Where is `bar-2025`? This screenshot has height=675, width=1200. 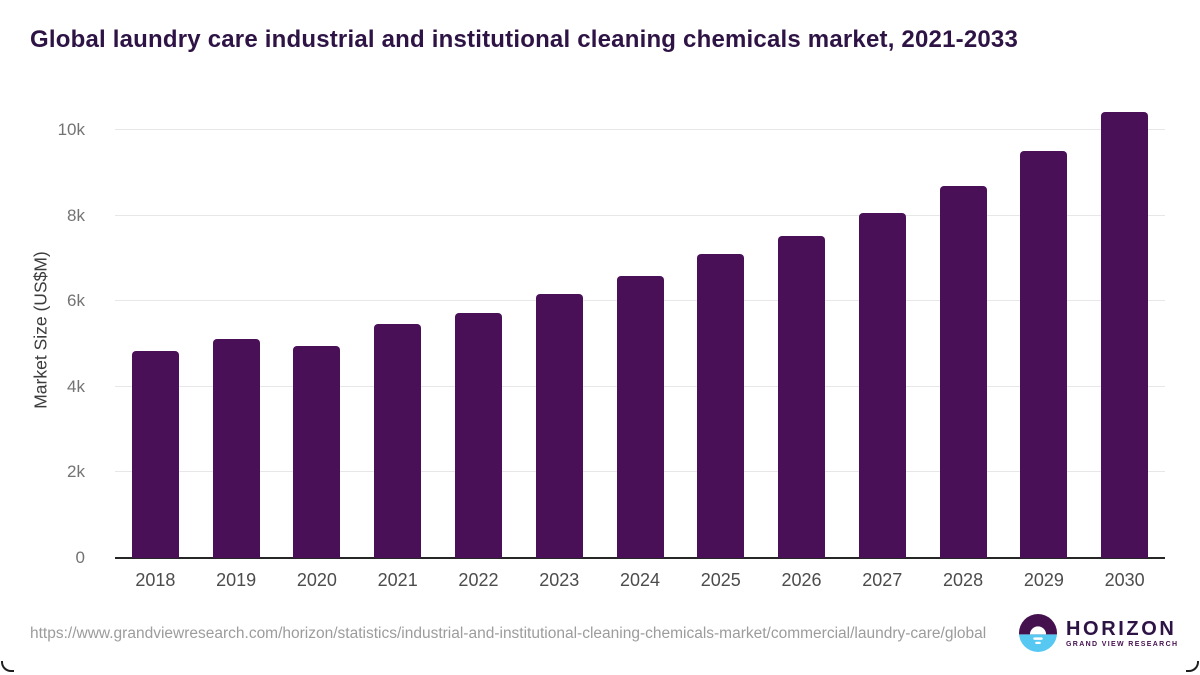 bar-2025 is located at coordinates (721, 406).